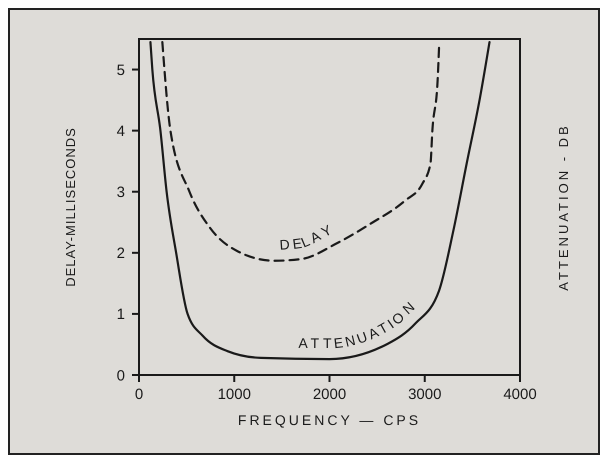  What do you see at coordinates (330, 420) in the screenshot?
I see `x-axis-title: FREQUENCY — CPS` at bounding box center [330, 420].